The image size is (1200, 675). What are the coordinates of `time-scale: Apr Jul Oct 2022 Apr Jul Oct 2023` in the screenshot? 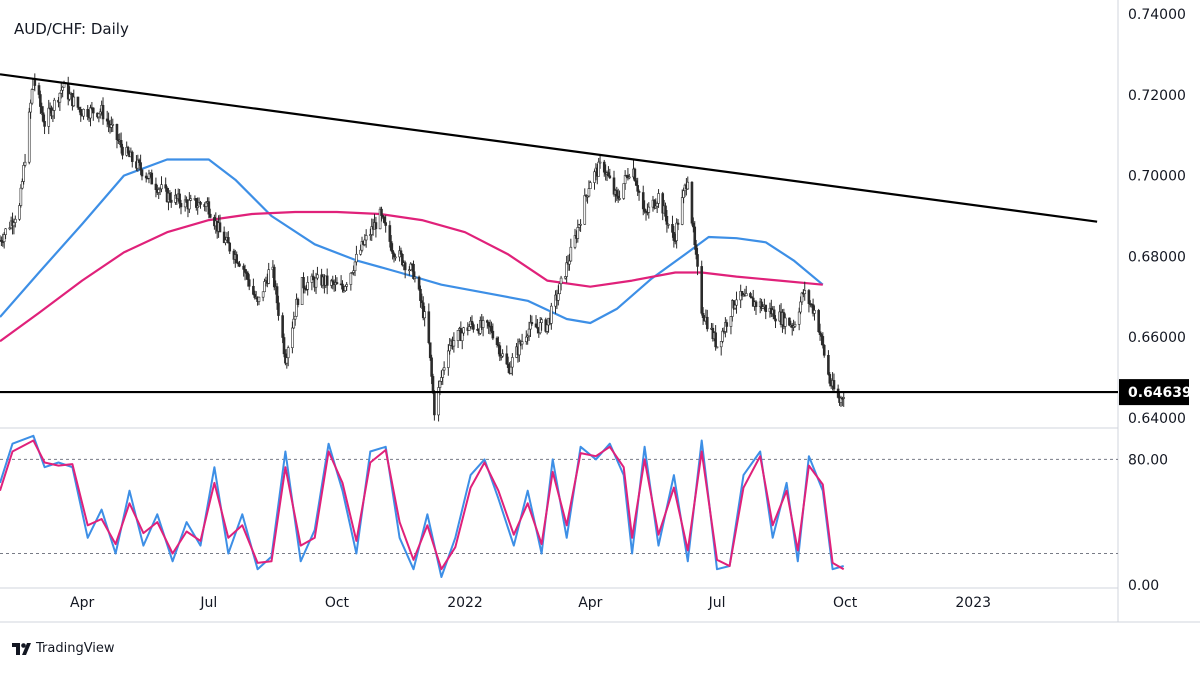 It's located at (530, 603).